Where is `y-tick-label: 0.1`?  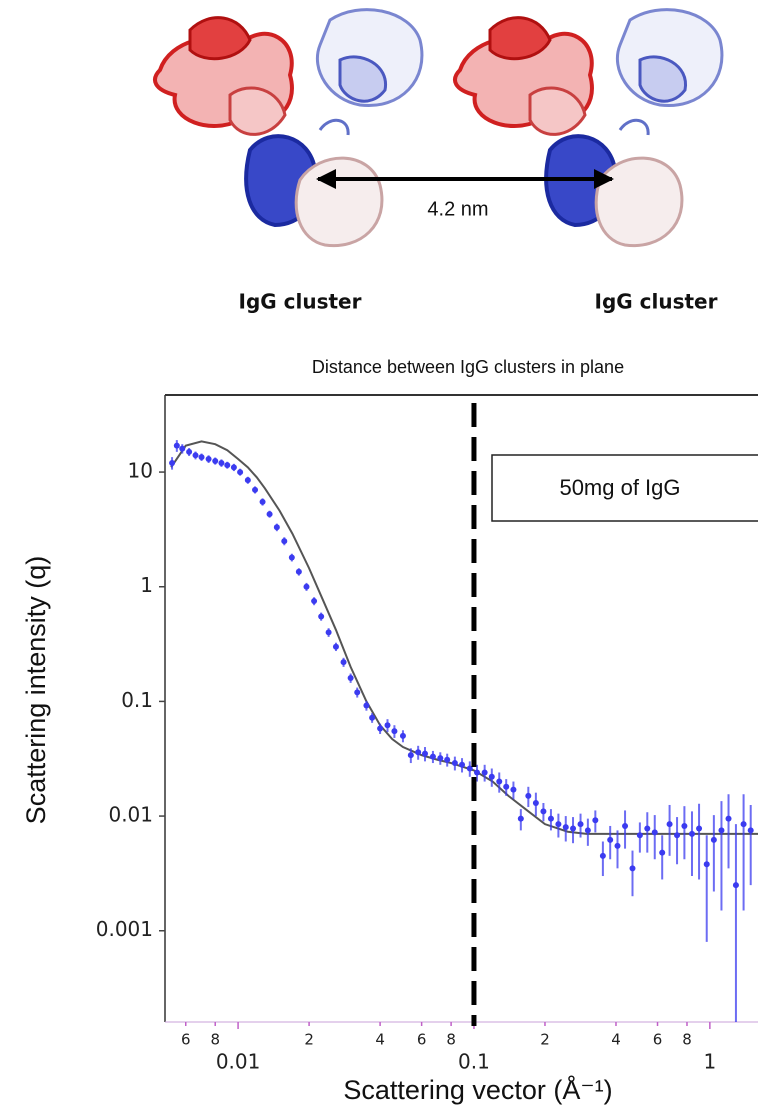
y-tick-label: 0.1 is located at coordinates (137, 700).